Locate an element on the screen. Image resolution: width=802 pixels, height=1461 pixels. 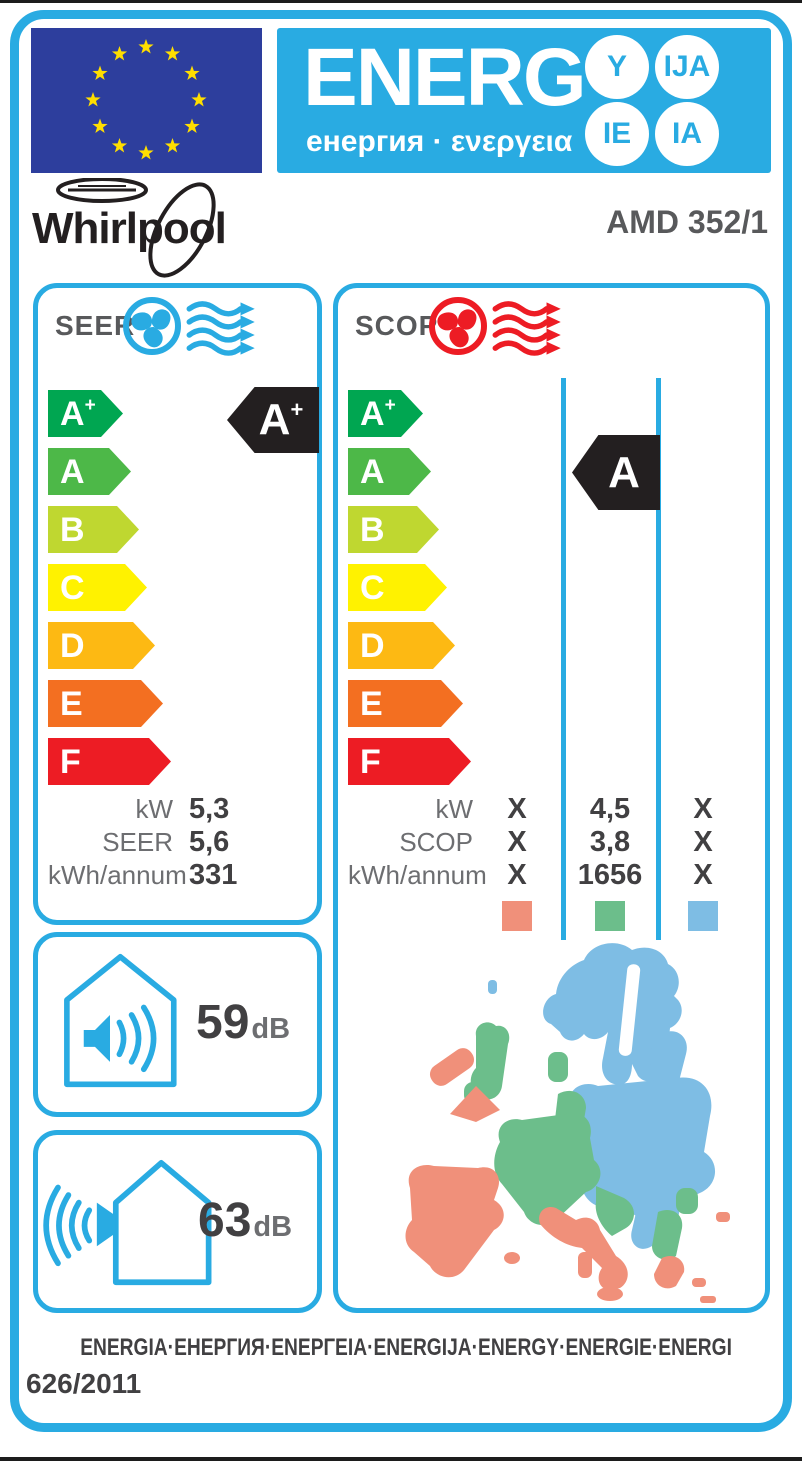
noise-indoor-box: 59 dB is located at coordinates (177, 1024).